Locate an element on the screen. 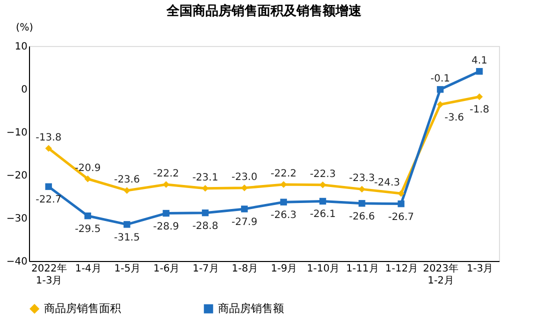 Image resolution: width=533 pixels, height=320 pixels. data-label: -13.8 is located at coordinates (49, 138).